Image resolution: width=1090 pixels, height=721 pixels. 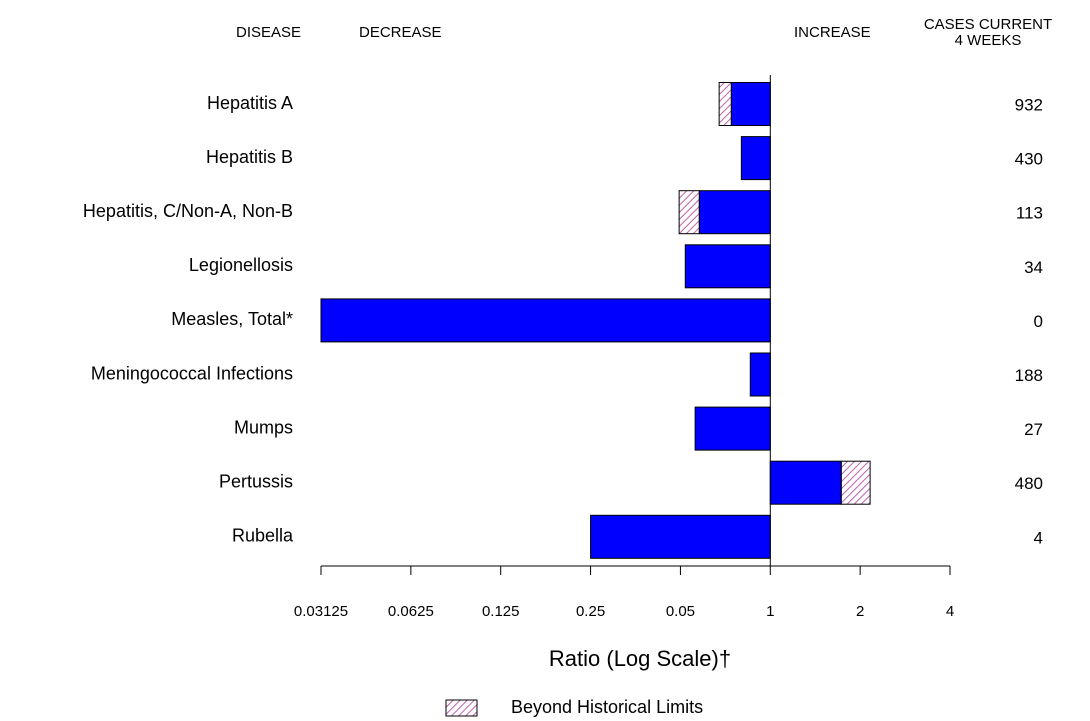 What do you see at coordinates (249, 157) in the screenshot?
I see `category-label: Hepatitis B` at bounding box center [249, 157].